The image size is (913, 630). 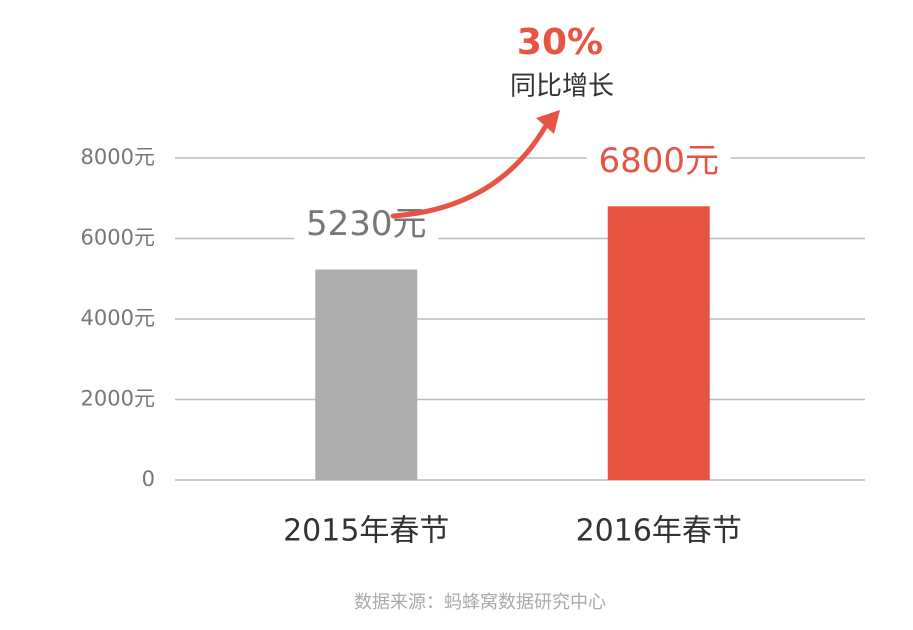 What do you see at coordinates (659, 531) in the screenshot?
I see `x-tick-label: 2016年春节` at bounding box center [659, 531].